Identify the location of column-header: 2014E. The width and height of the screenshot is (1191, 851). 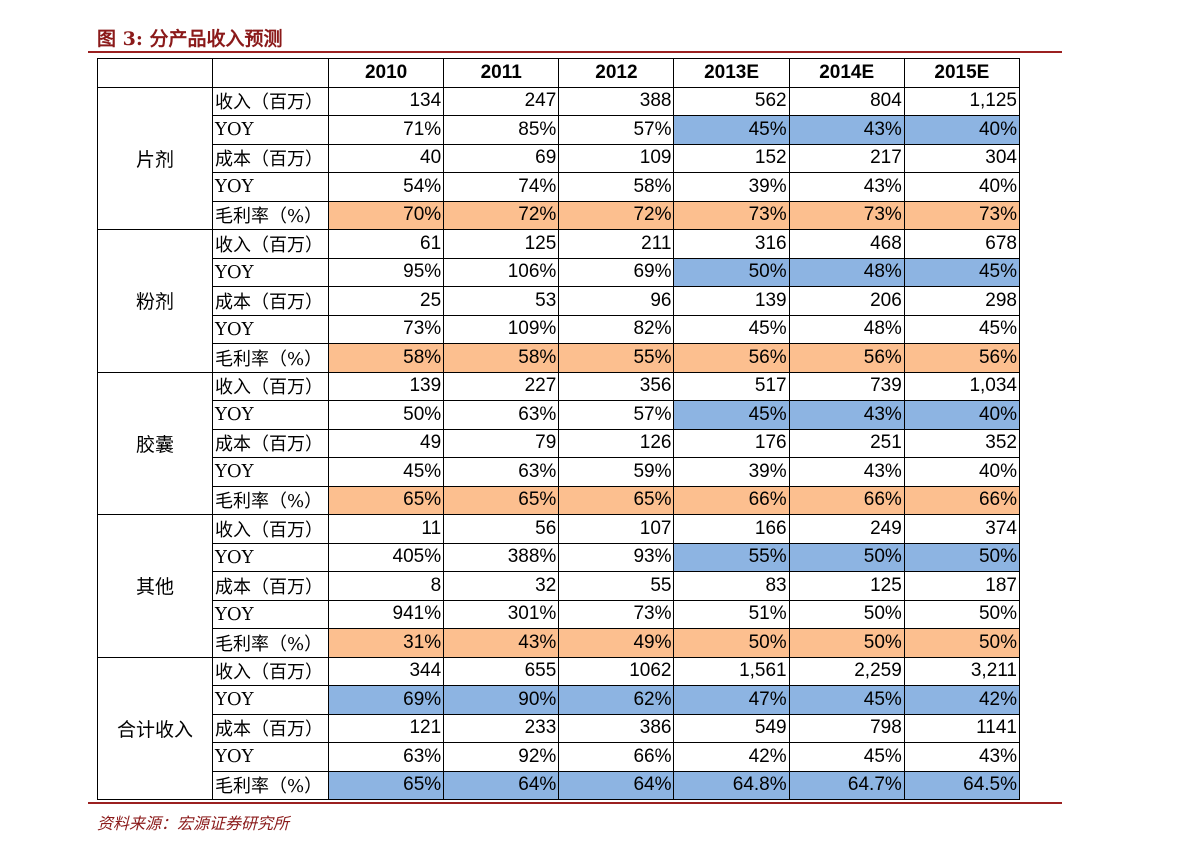
(846, 73).